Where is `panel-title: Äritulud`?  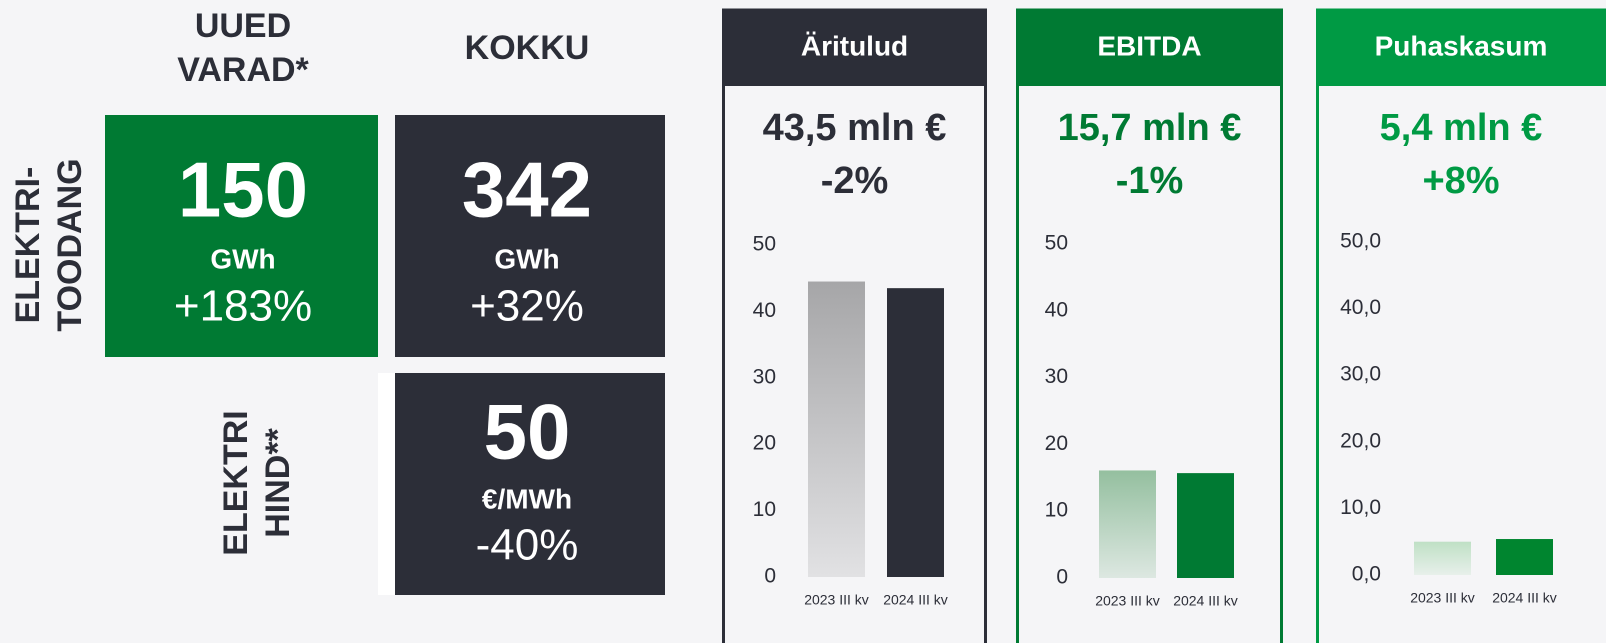
panel-title: Äritulud is located at coordinates (854, 45).